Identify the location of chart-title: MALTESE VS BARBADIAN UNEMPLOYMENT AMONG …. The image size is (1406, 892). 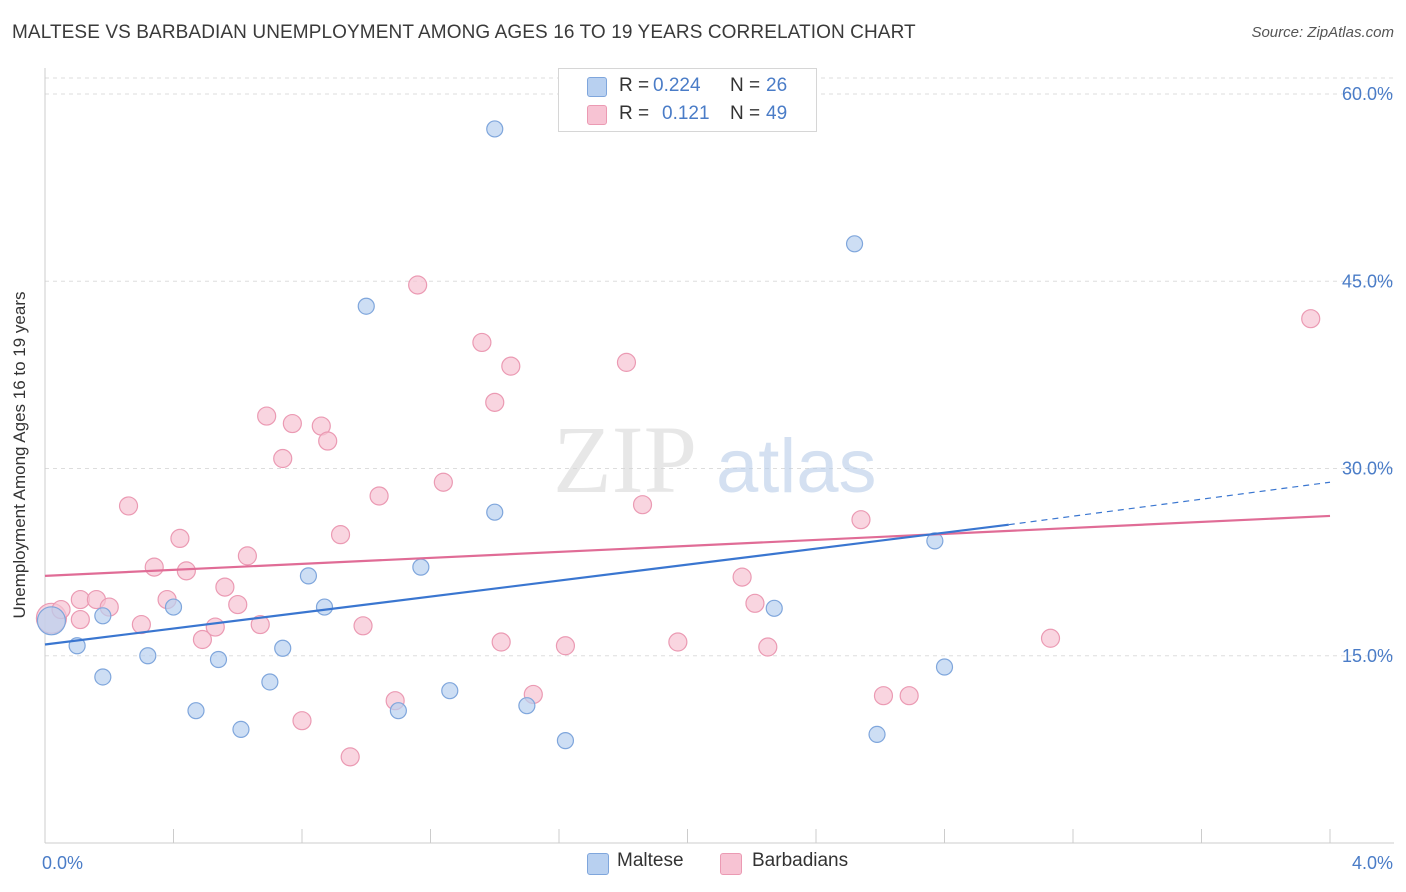
(464, 32).